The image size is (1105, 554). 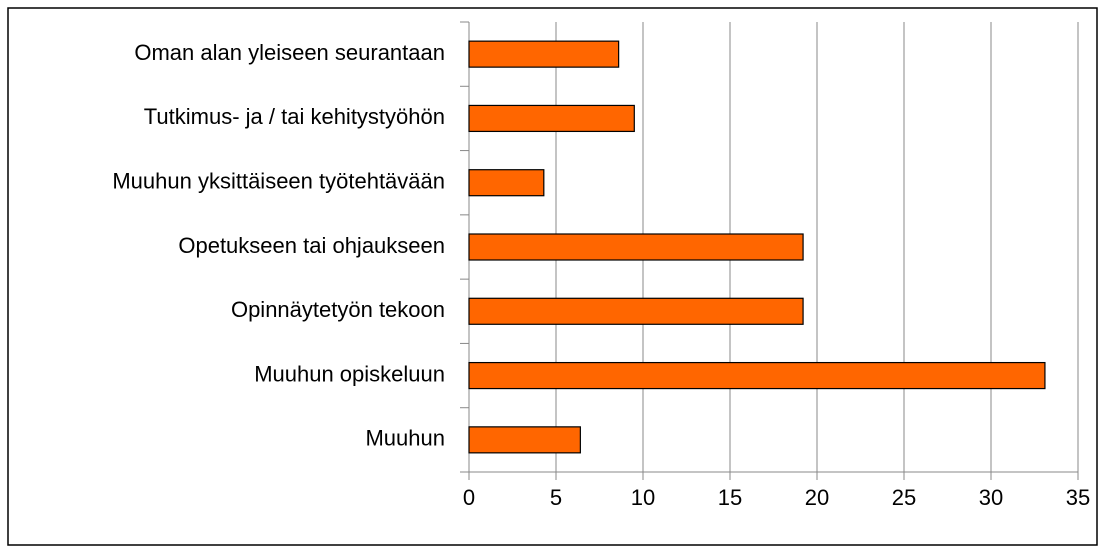 I want to click on y-tick-label: Muuhun yksittäiseen työtehtävään, so click(x=278, y=181).